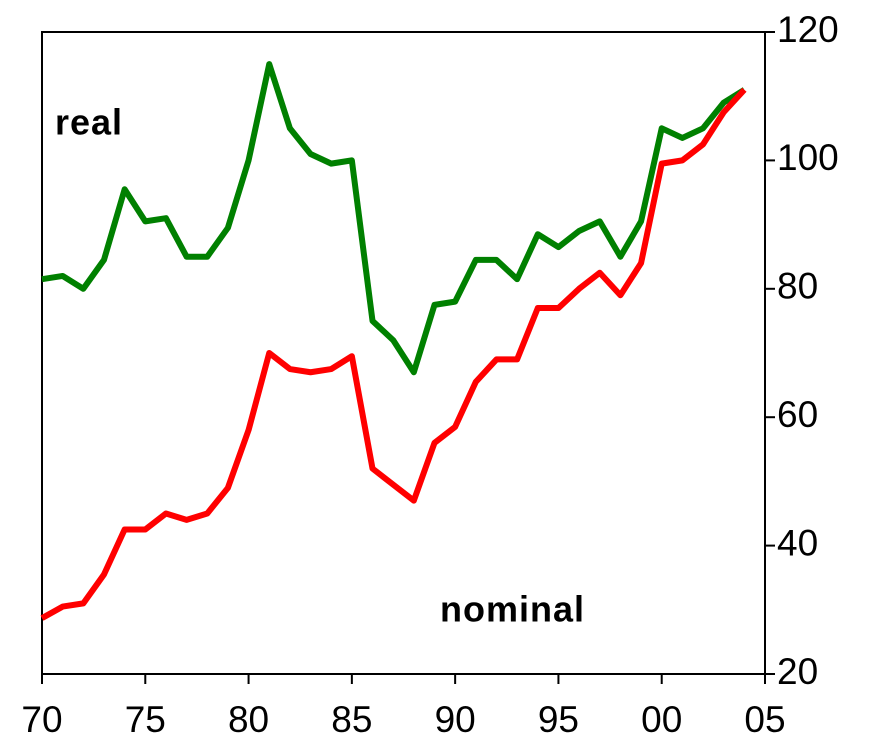 The image size is (888, 752). What do you see at coordinates (512, 609) in the screenshot?
I see `series-label: nominal` at bounding box center [512, 609].